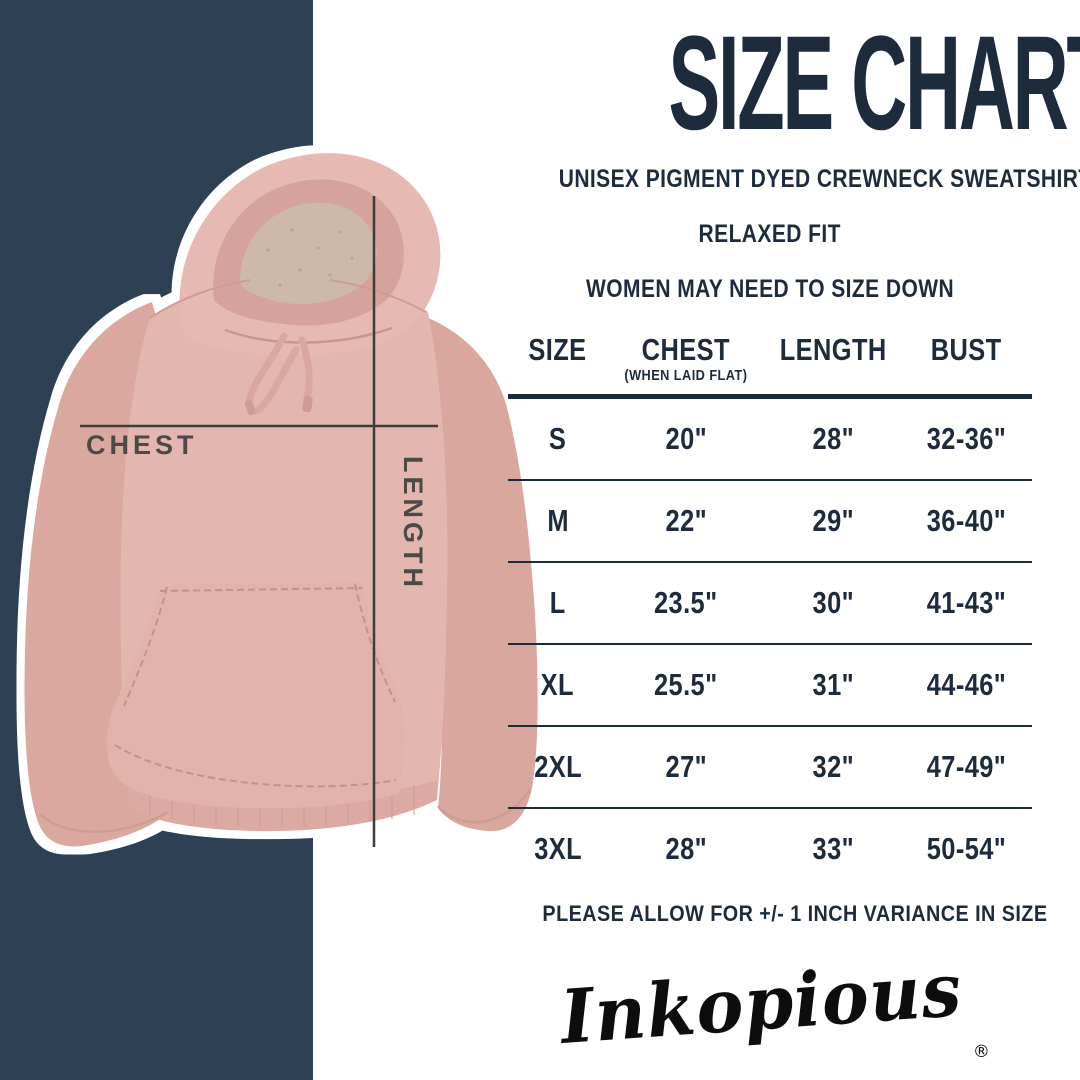  I want to click on table-row-m: M 22" 29" 36-40", so click(770, 522).